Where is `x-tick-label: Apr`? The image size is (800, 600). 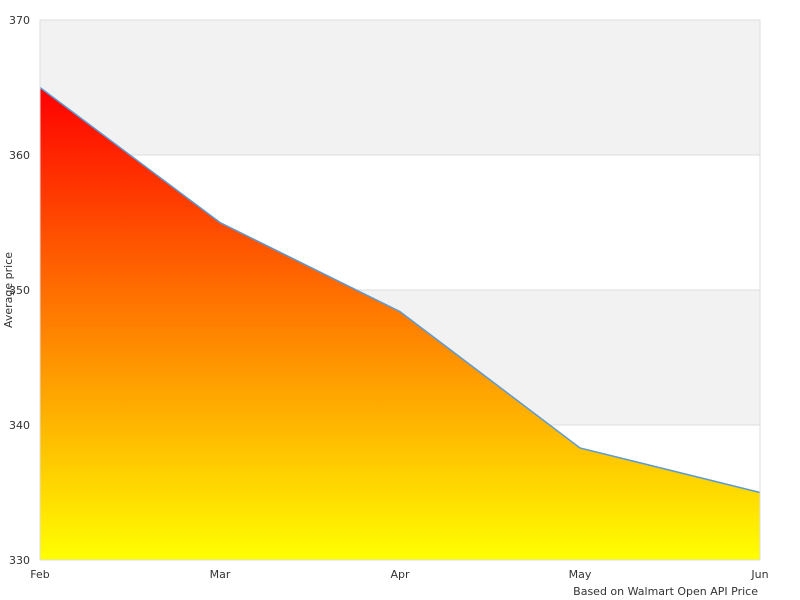 x-tick-label: Apr is located at coordinates (400, 574).